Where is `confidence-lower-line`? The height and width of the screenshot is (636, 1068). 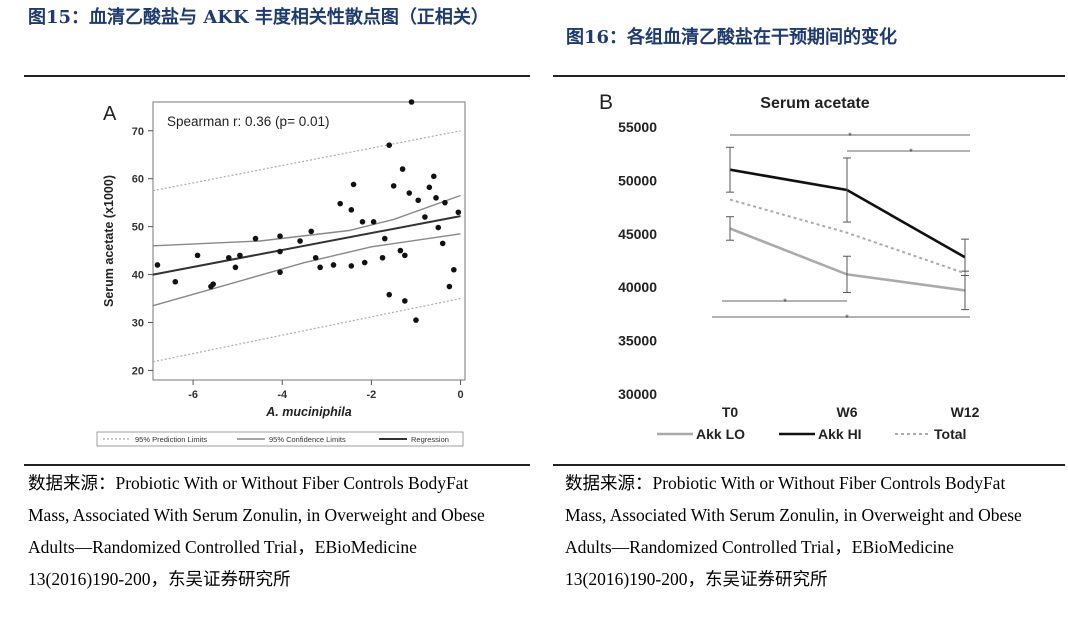 confidence-lower-line is located at coordinates (306, 270).